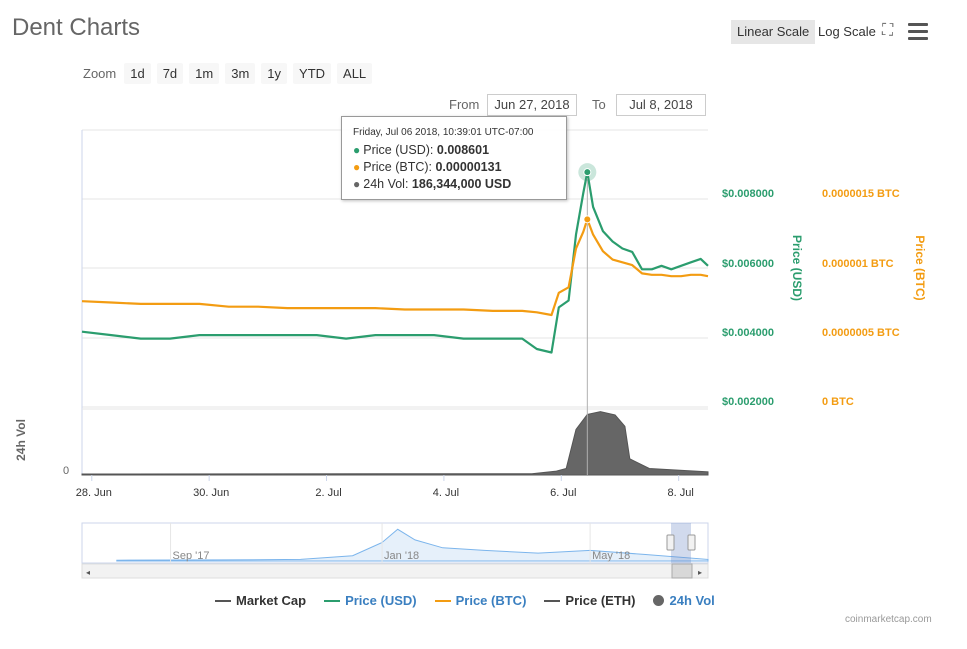 Image resolution: width=967 pixels, height=649 pixels. Describe the element at coordinates (240, 73) in the screenshot. I see `zoom-3m-button: 3m` at that location.